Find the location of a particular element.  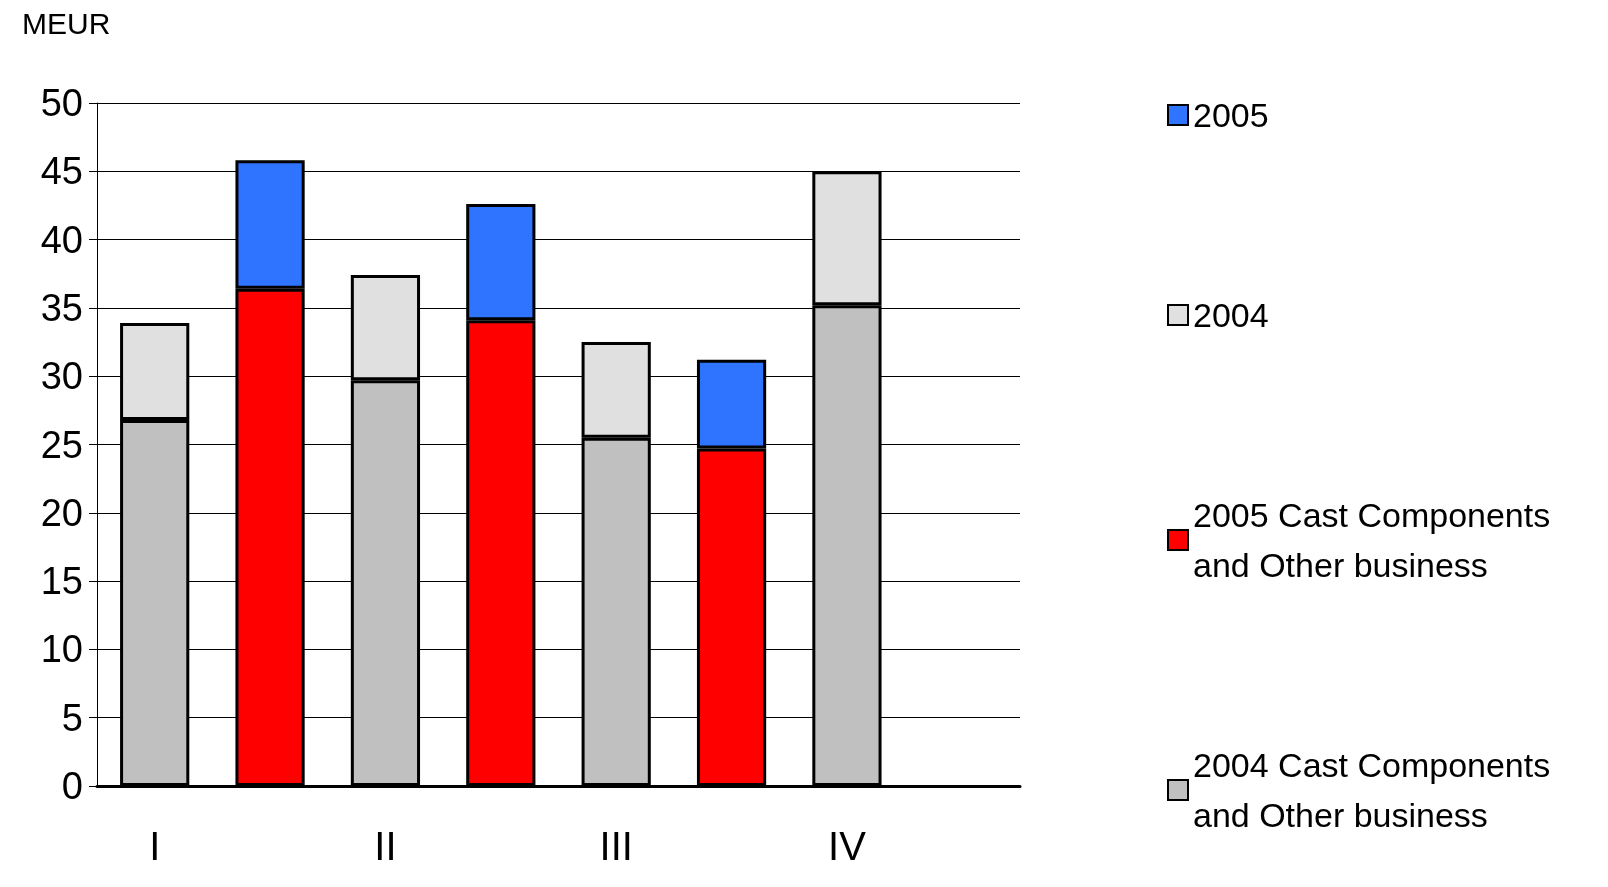

x-tick-label: III is located at coordinates (616, 846).